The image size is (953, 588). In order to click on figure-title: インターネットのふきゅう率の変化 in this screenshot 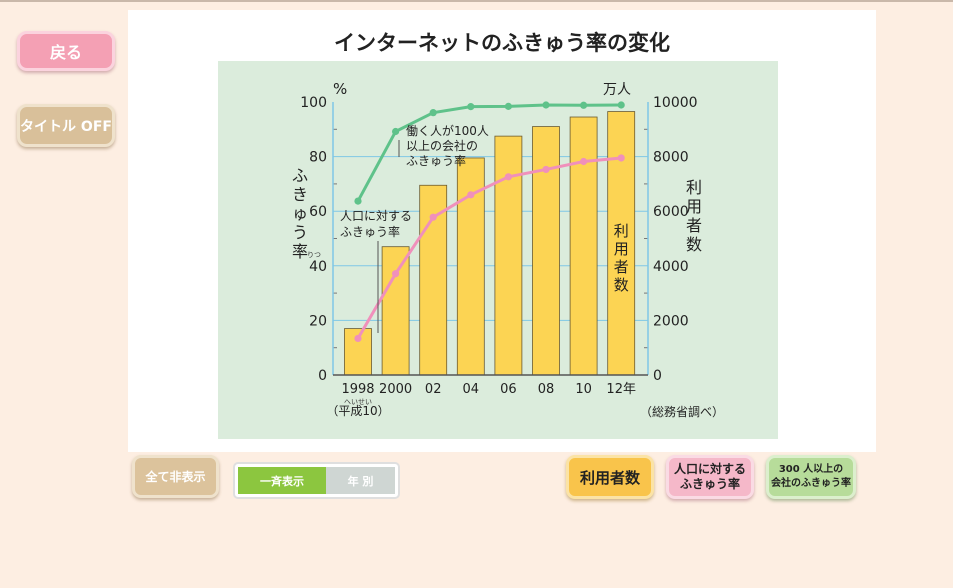, I will do `click(502, 43)`.